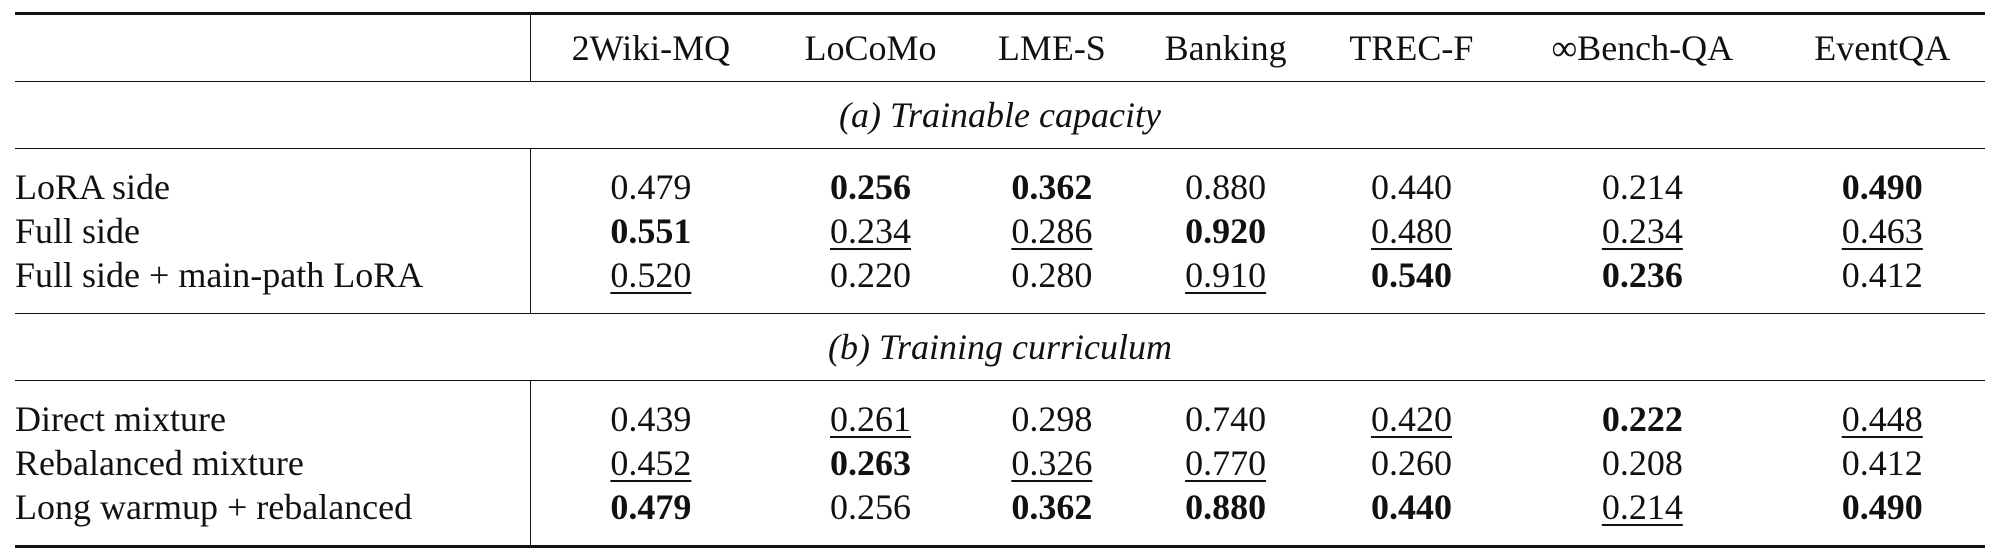  I want to click on cell-value: 0.222, so click(1642, 419).